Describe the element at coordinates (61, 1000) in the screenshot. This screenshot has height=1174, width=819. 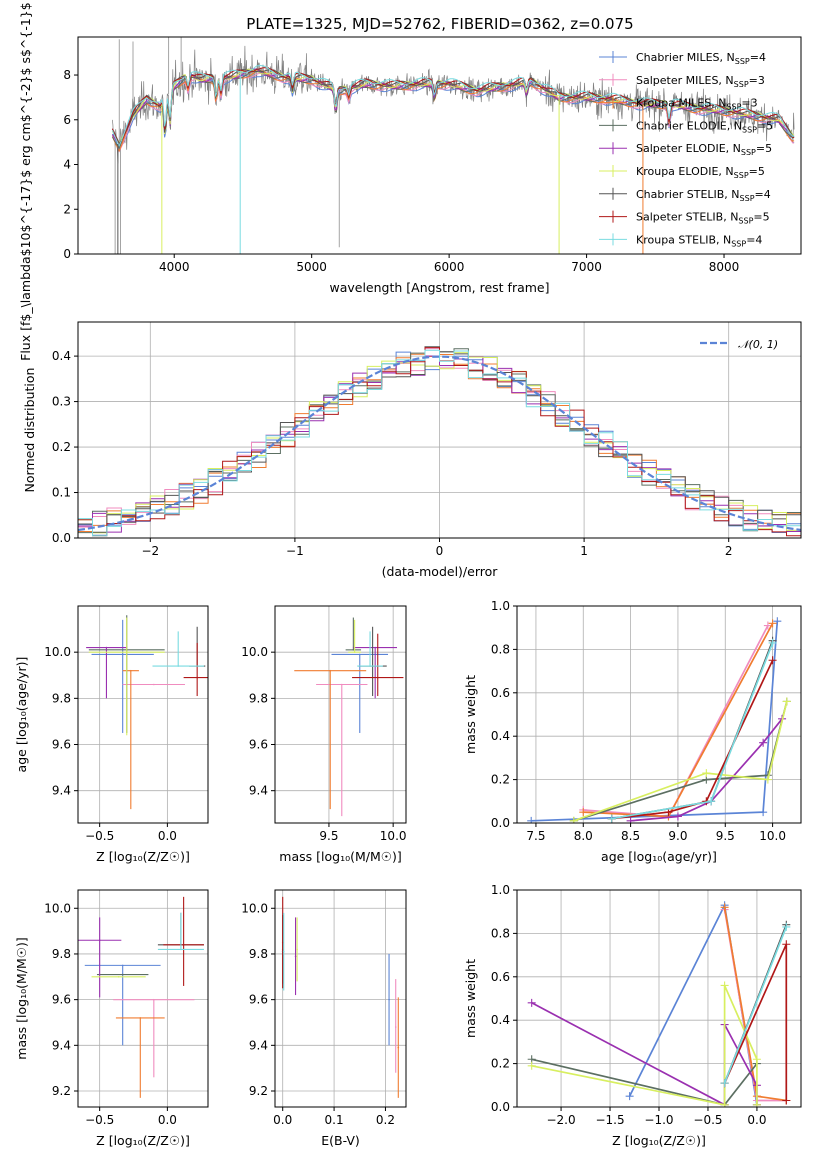
I see `mass_vs_Z-ytick-label: 9.6` at that location.